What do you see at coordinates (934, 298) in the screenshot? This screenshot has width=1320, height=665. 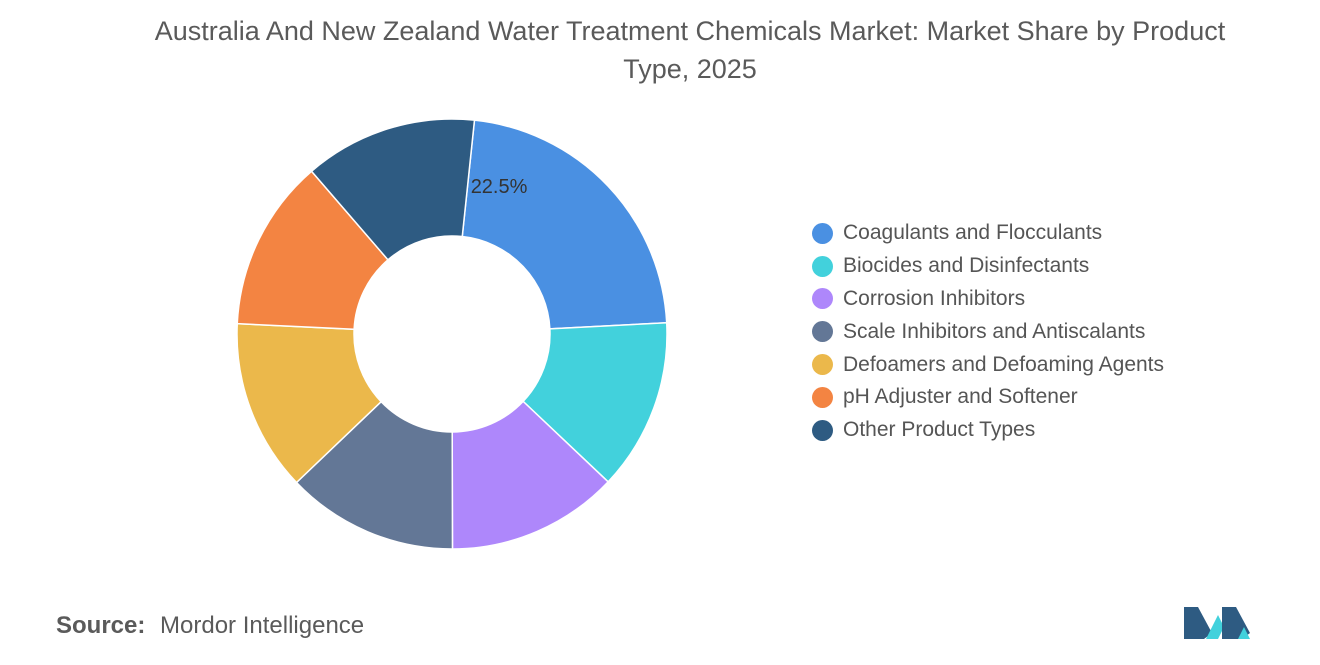 I see `legend-label-2: Corrosion Inhibitors` at bounding box center [934, 298].